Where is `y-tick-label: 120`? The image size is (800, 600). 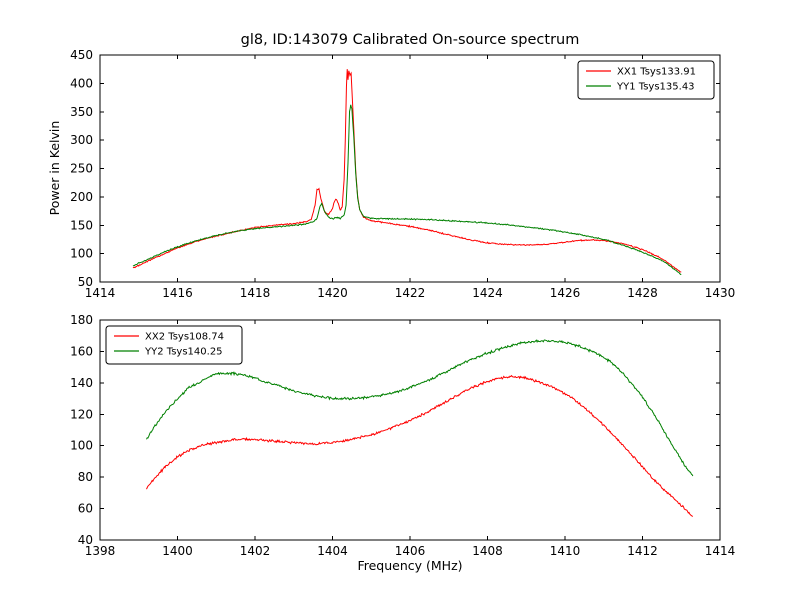 y-tick-label: 120 is located at coordinates (81, 414).